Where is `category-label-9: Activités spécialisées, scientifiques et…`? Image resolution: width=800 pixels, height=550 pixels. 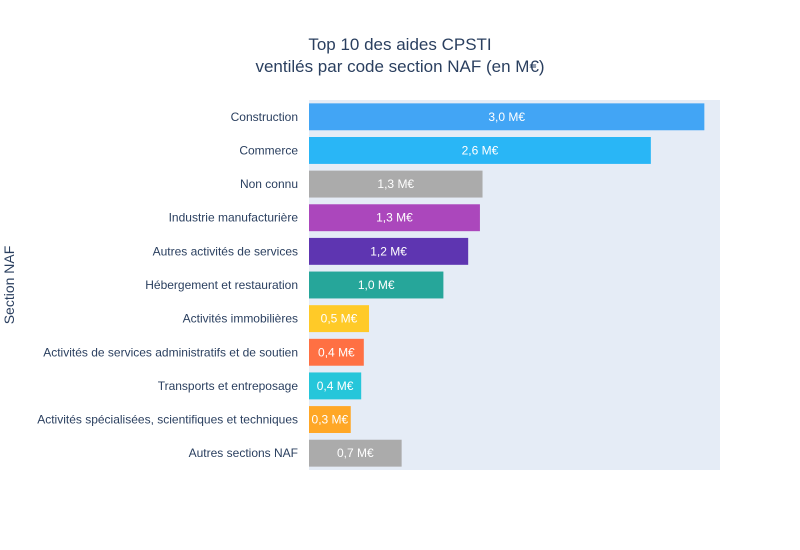
category-label-9: Activités spécialisées, scientifiques et… is located at coordinates (167, 420).